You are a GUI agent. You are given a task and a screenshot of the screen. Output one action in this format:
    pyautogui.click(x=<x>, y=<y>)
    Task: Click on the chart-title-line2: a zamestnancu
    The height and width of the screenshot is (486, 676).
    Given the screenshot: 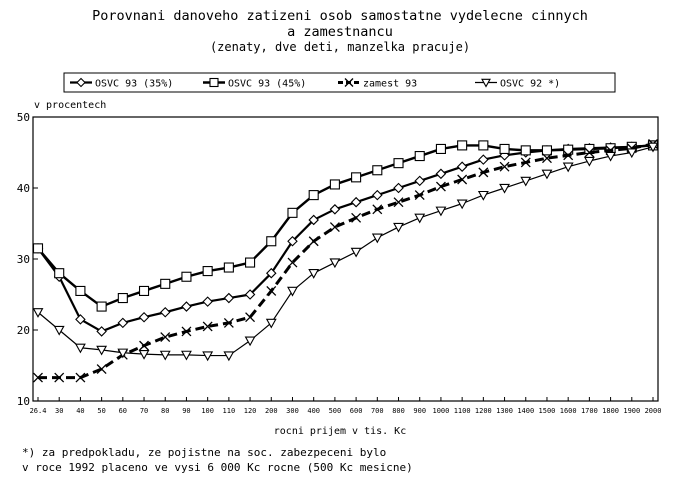 What is the action you would take?
    pyautogui.click(x=340, y=32)
    